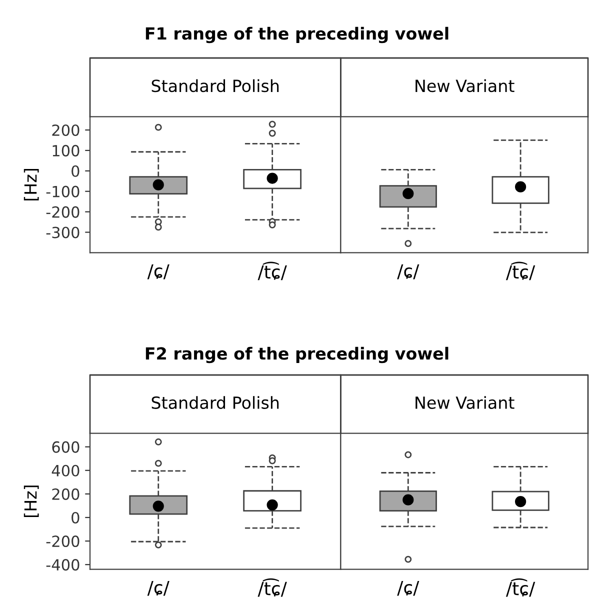 This screenshot has width=590, height=599. Describe the element at coordinates (297, 35) in the screenshot. I see `chart-title: F1 range of the preceding vowel` at that location.